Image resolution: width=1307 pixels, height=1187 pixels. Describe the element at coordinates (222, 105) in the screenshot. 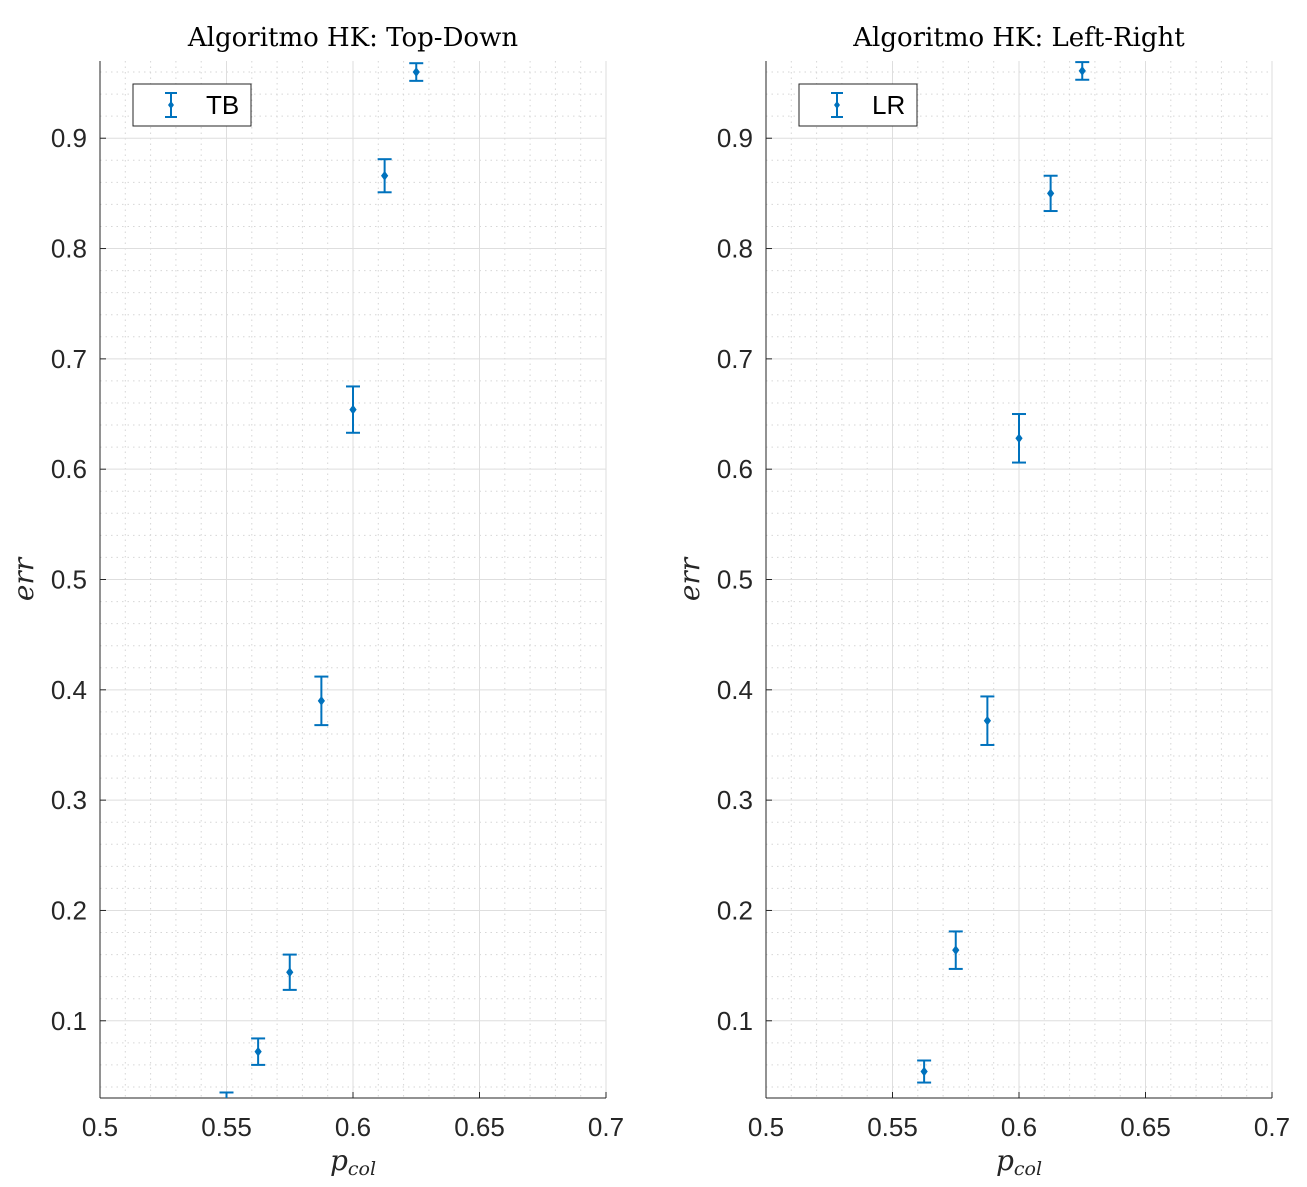

I see `legend-label: TB` at that location.